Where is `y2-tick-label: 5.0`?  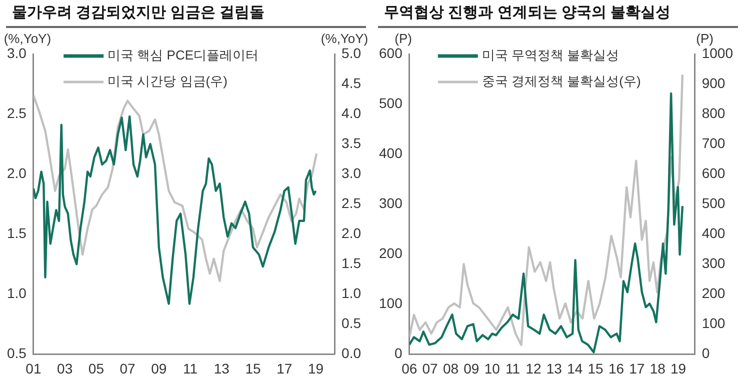 y2-tick-label: 5.0 is located at coordinates (352, 52).